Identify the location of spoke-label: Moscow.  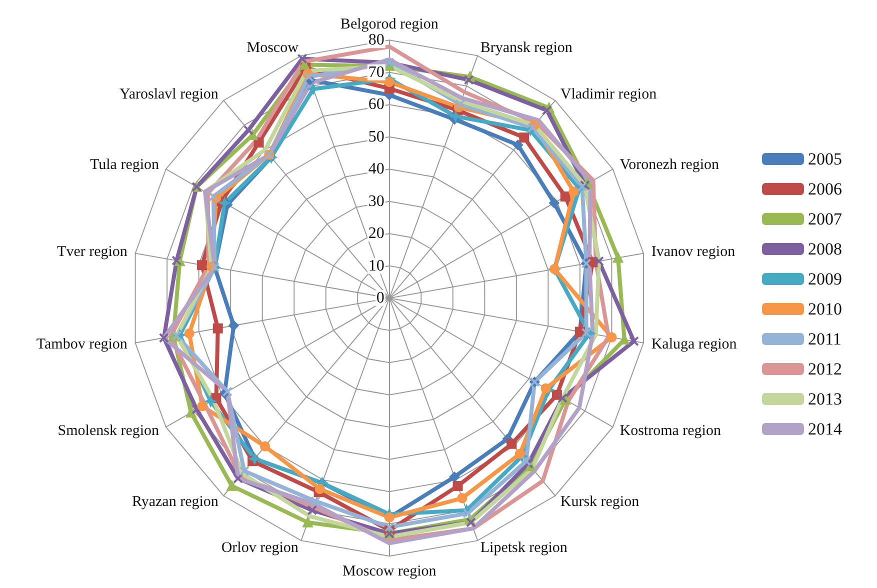
(272, 48).